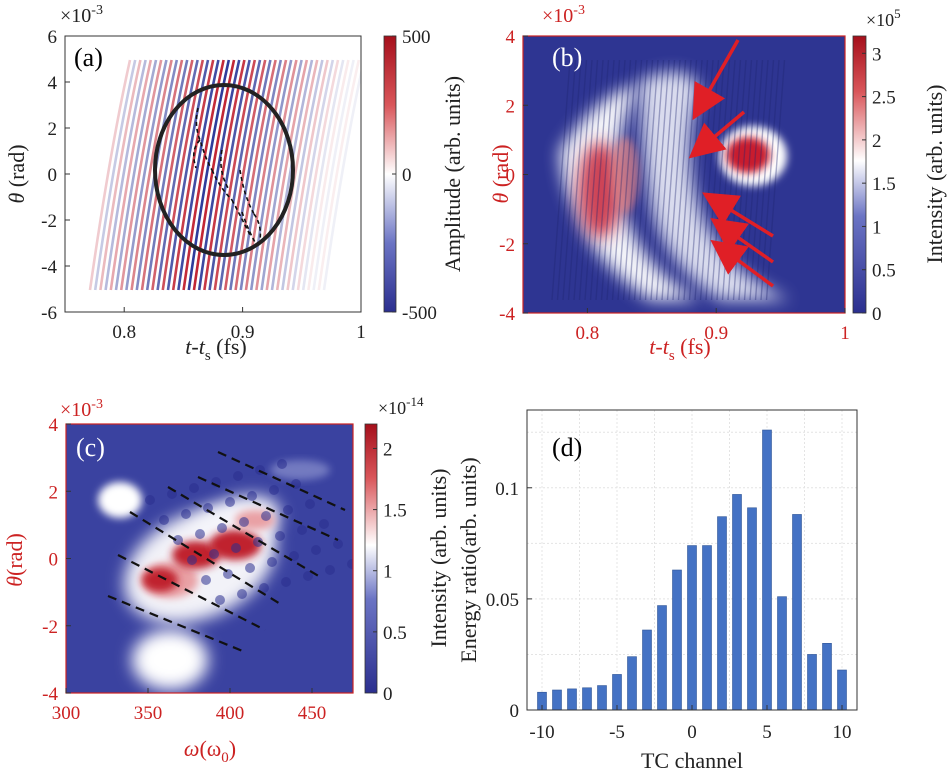  Describe the element at coordinates (416, 37) in the screenshot. I see `panel-a-cbar-tick-label: 500` at that location.